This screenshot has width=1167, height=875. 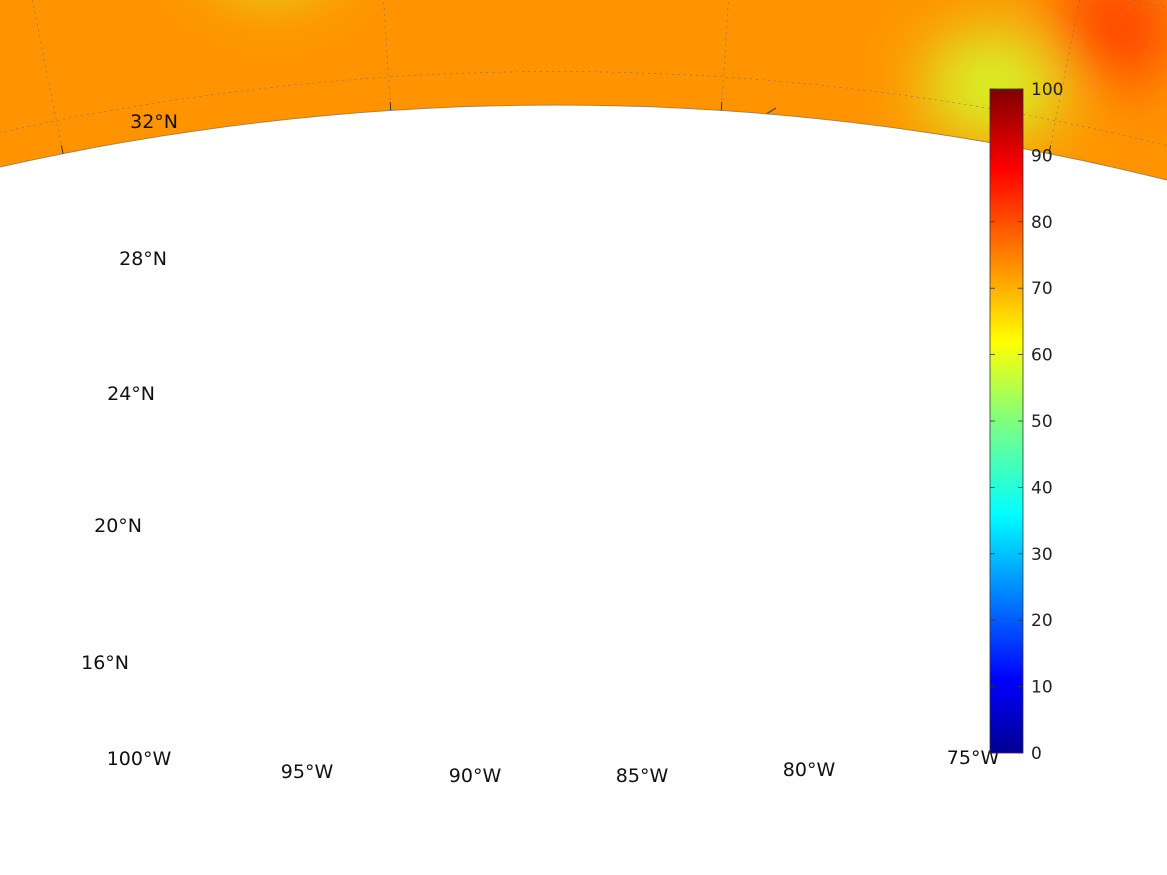 I want to click on coastline-cuba, so click(x=789, y=473).